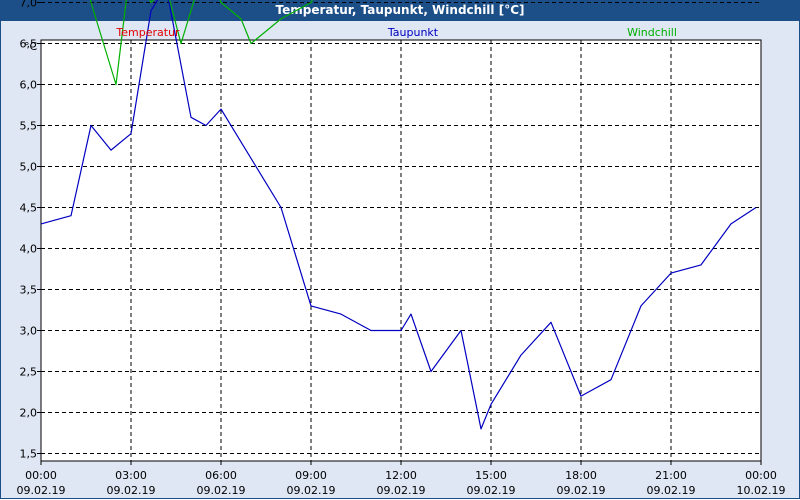  Describe the element at coordinates (29, 290) in the screenshot. I see `y-tick-label: 3,5` at that location.